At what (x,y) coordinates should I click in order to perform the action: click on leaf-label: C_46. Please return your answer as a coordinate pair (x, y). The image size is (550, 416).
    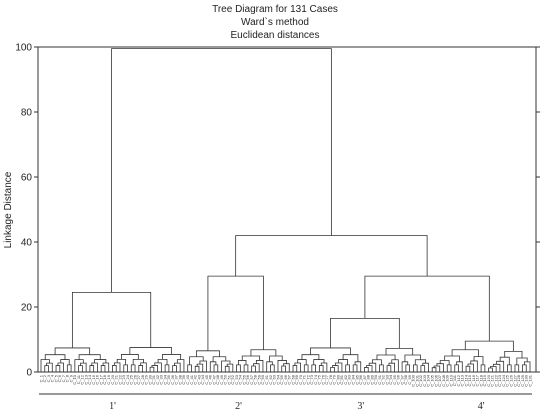
    Looking at the image, I should click on (210, 379).